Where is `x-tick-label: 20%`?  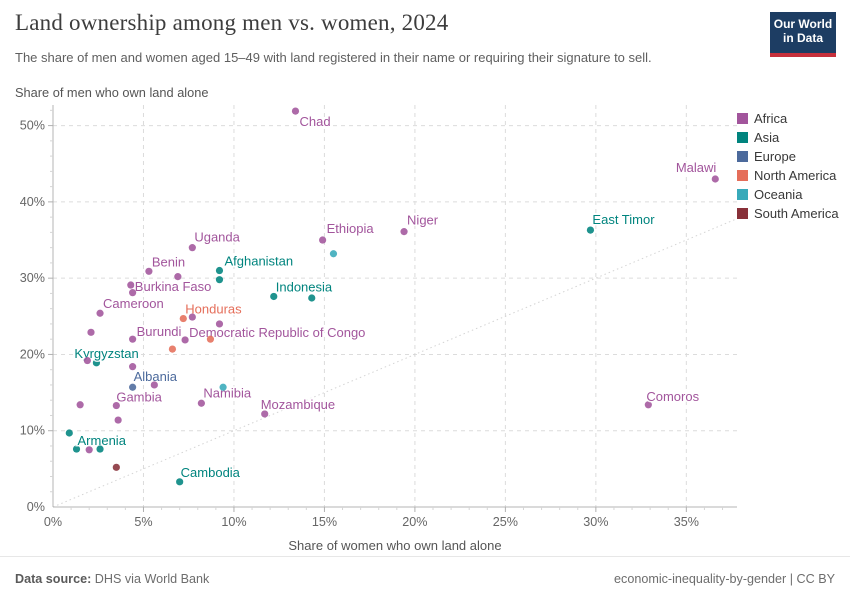
x-tick-label: 20% is located at coordinates (414, 522).